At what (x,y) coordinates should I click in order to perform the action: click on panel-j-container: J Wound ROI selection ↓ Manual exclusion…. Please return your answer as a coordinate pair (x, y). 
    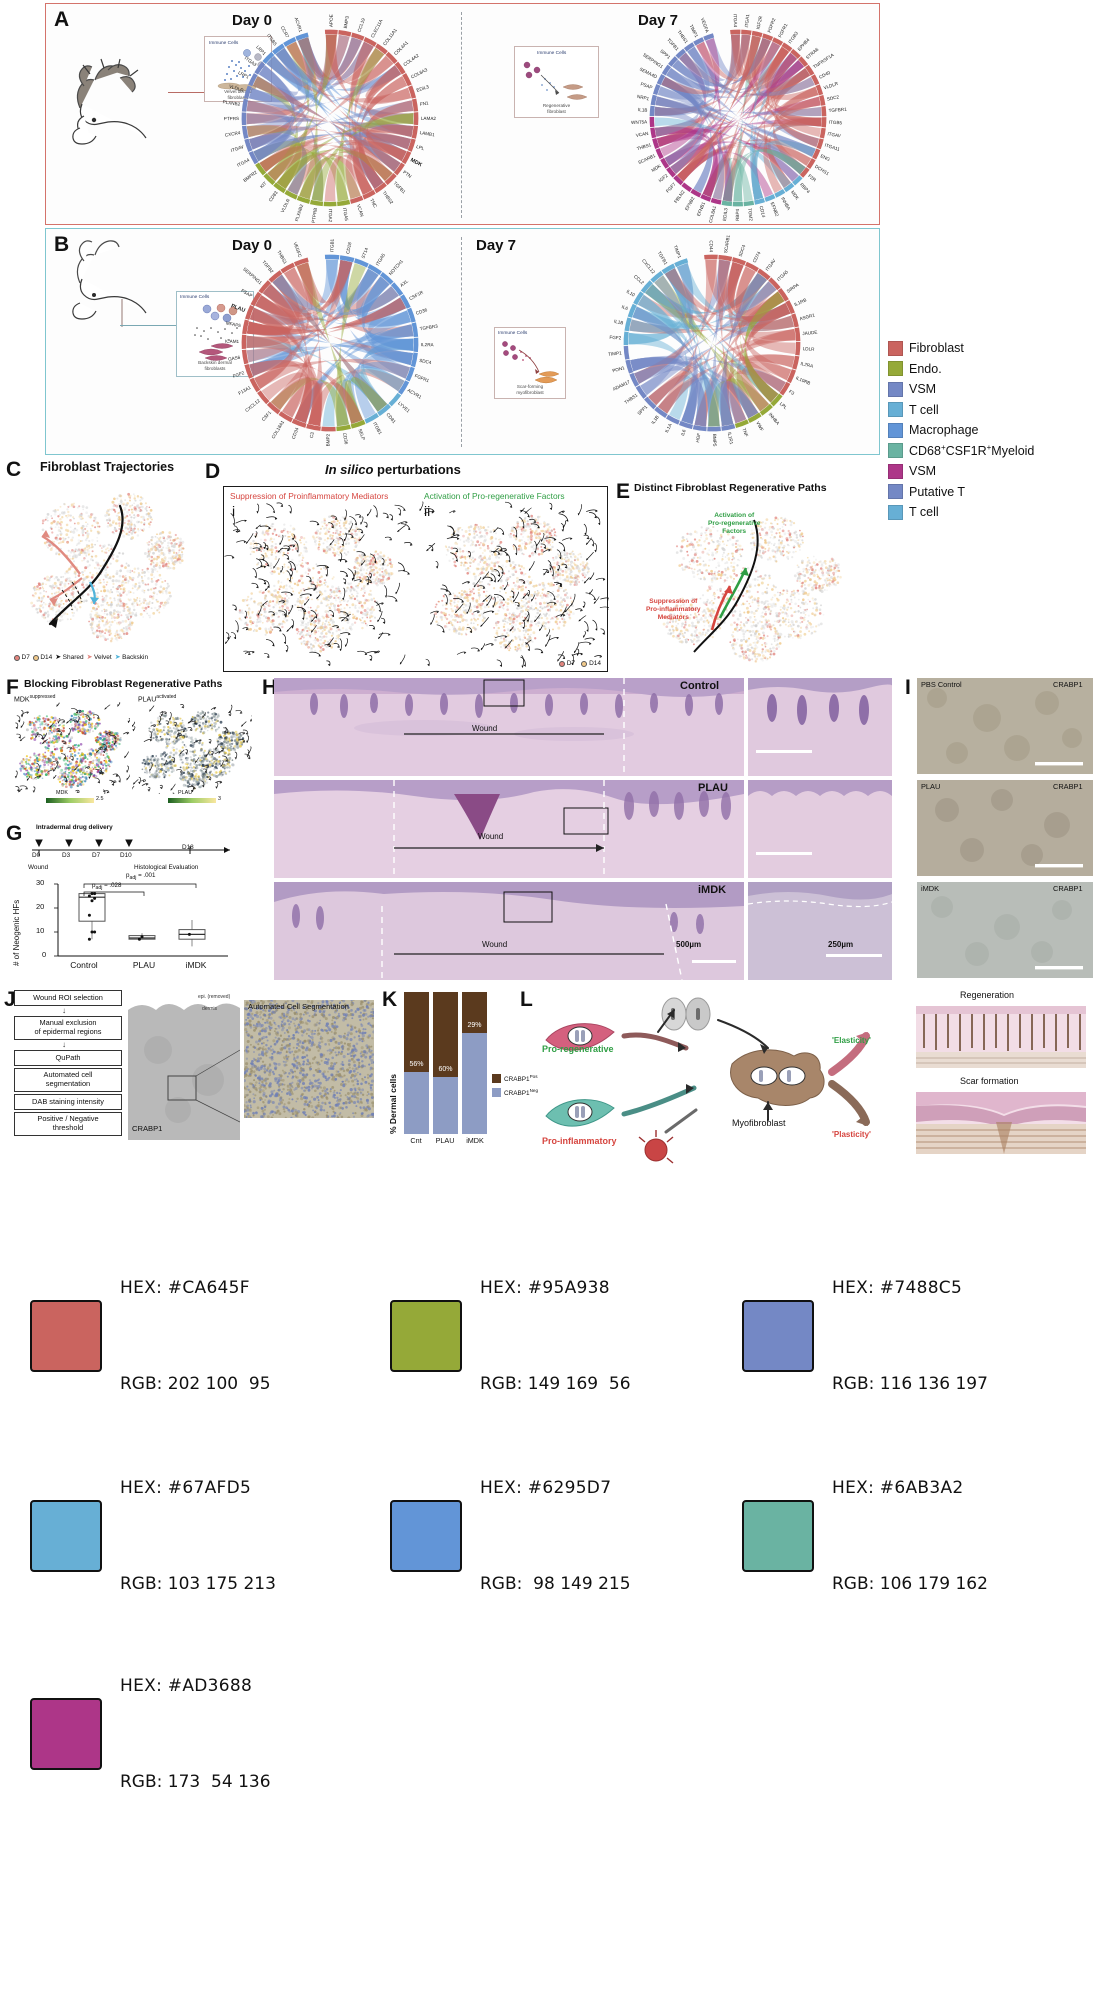
    Looking at the image, I should click on (191, 1077).